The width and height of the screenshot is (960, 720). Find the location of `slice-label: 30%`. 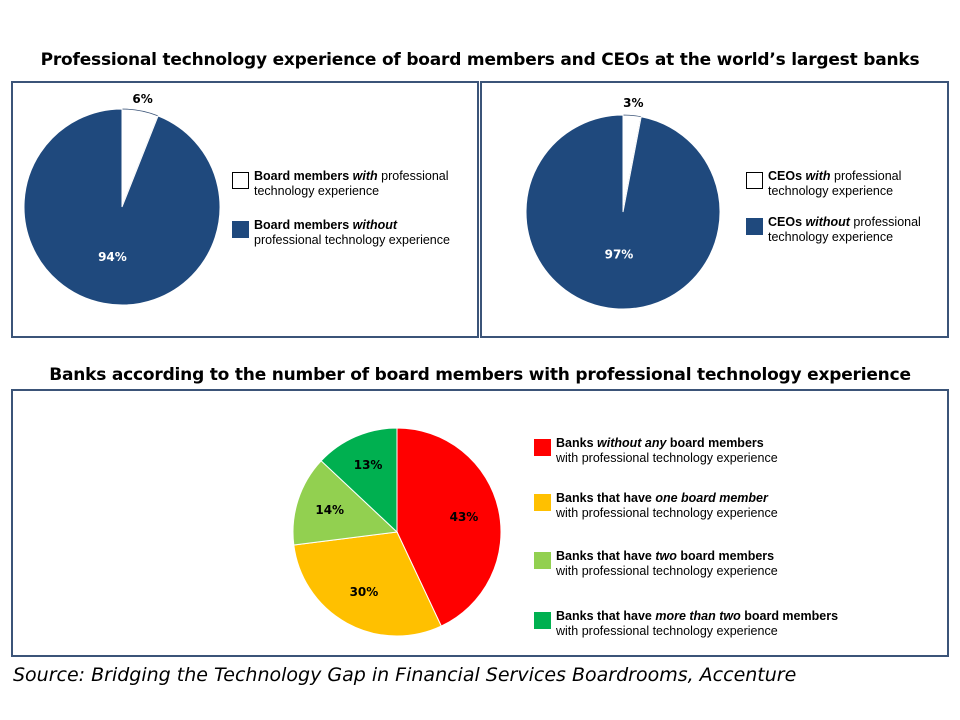

slice-label: 30% is located at coordinates (364, 592).